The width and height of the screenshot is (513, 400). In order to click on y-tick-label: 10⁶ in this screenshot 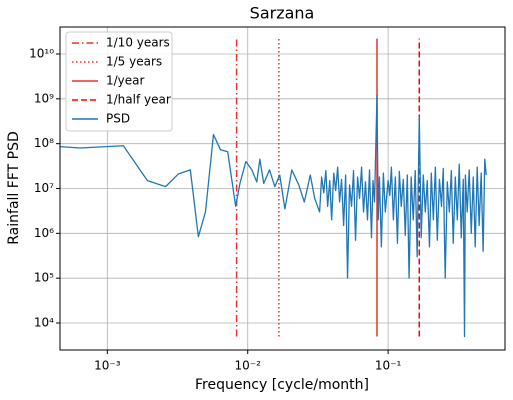, I will do `click(44, 233)`.